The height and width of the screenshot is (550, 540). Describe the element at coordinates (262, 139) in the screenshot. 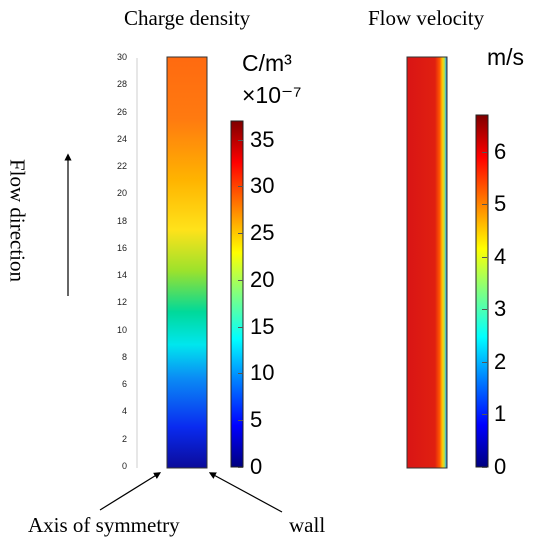

I see `colorbar-tick-label: 35` at that location.